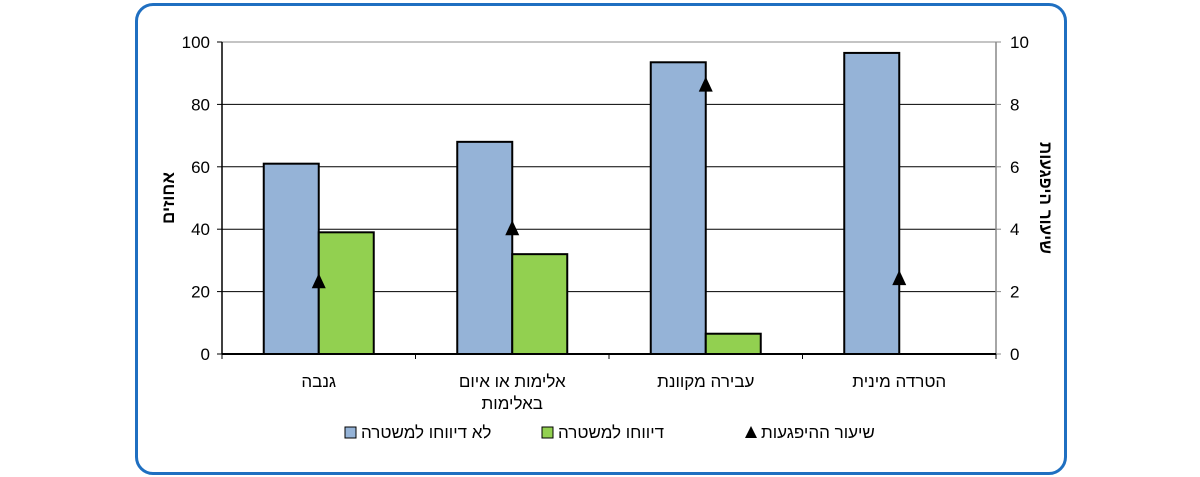 The width and height of the screenshot is (1200, 477). Describe the element at coordinates (200, 292) in the screenshot. I see `y-tick-label: 20` at that location.